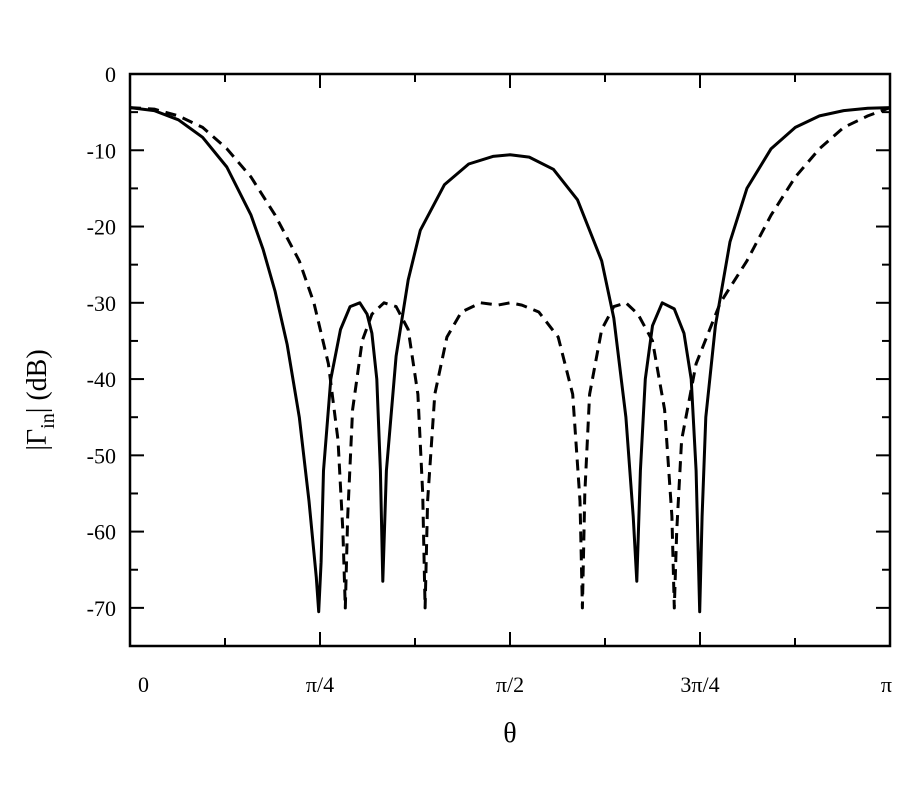  I want to click on y-tick-label: -30, so click(101, 303).